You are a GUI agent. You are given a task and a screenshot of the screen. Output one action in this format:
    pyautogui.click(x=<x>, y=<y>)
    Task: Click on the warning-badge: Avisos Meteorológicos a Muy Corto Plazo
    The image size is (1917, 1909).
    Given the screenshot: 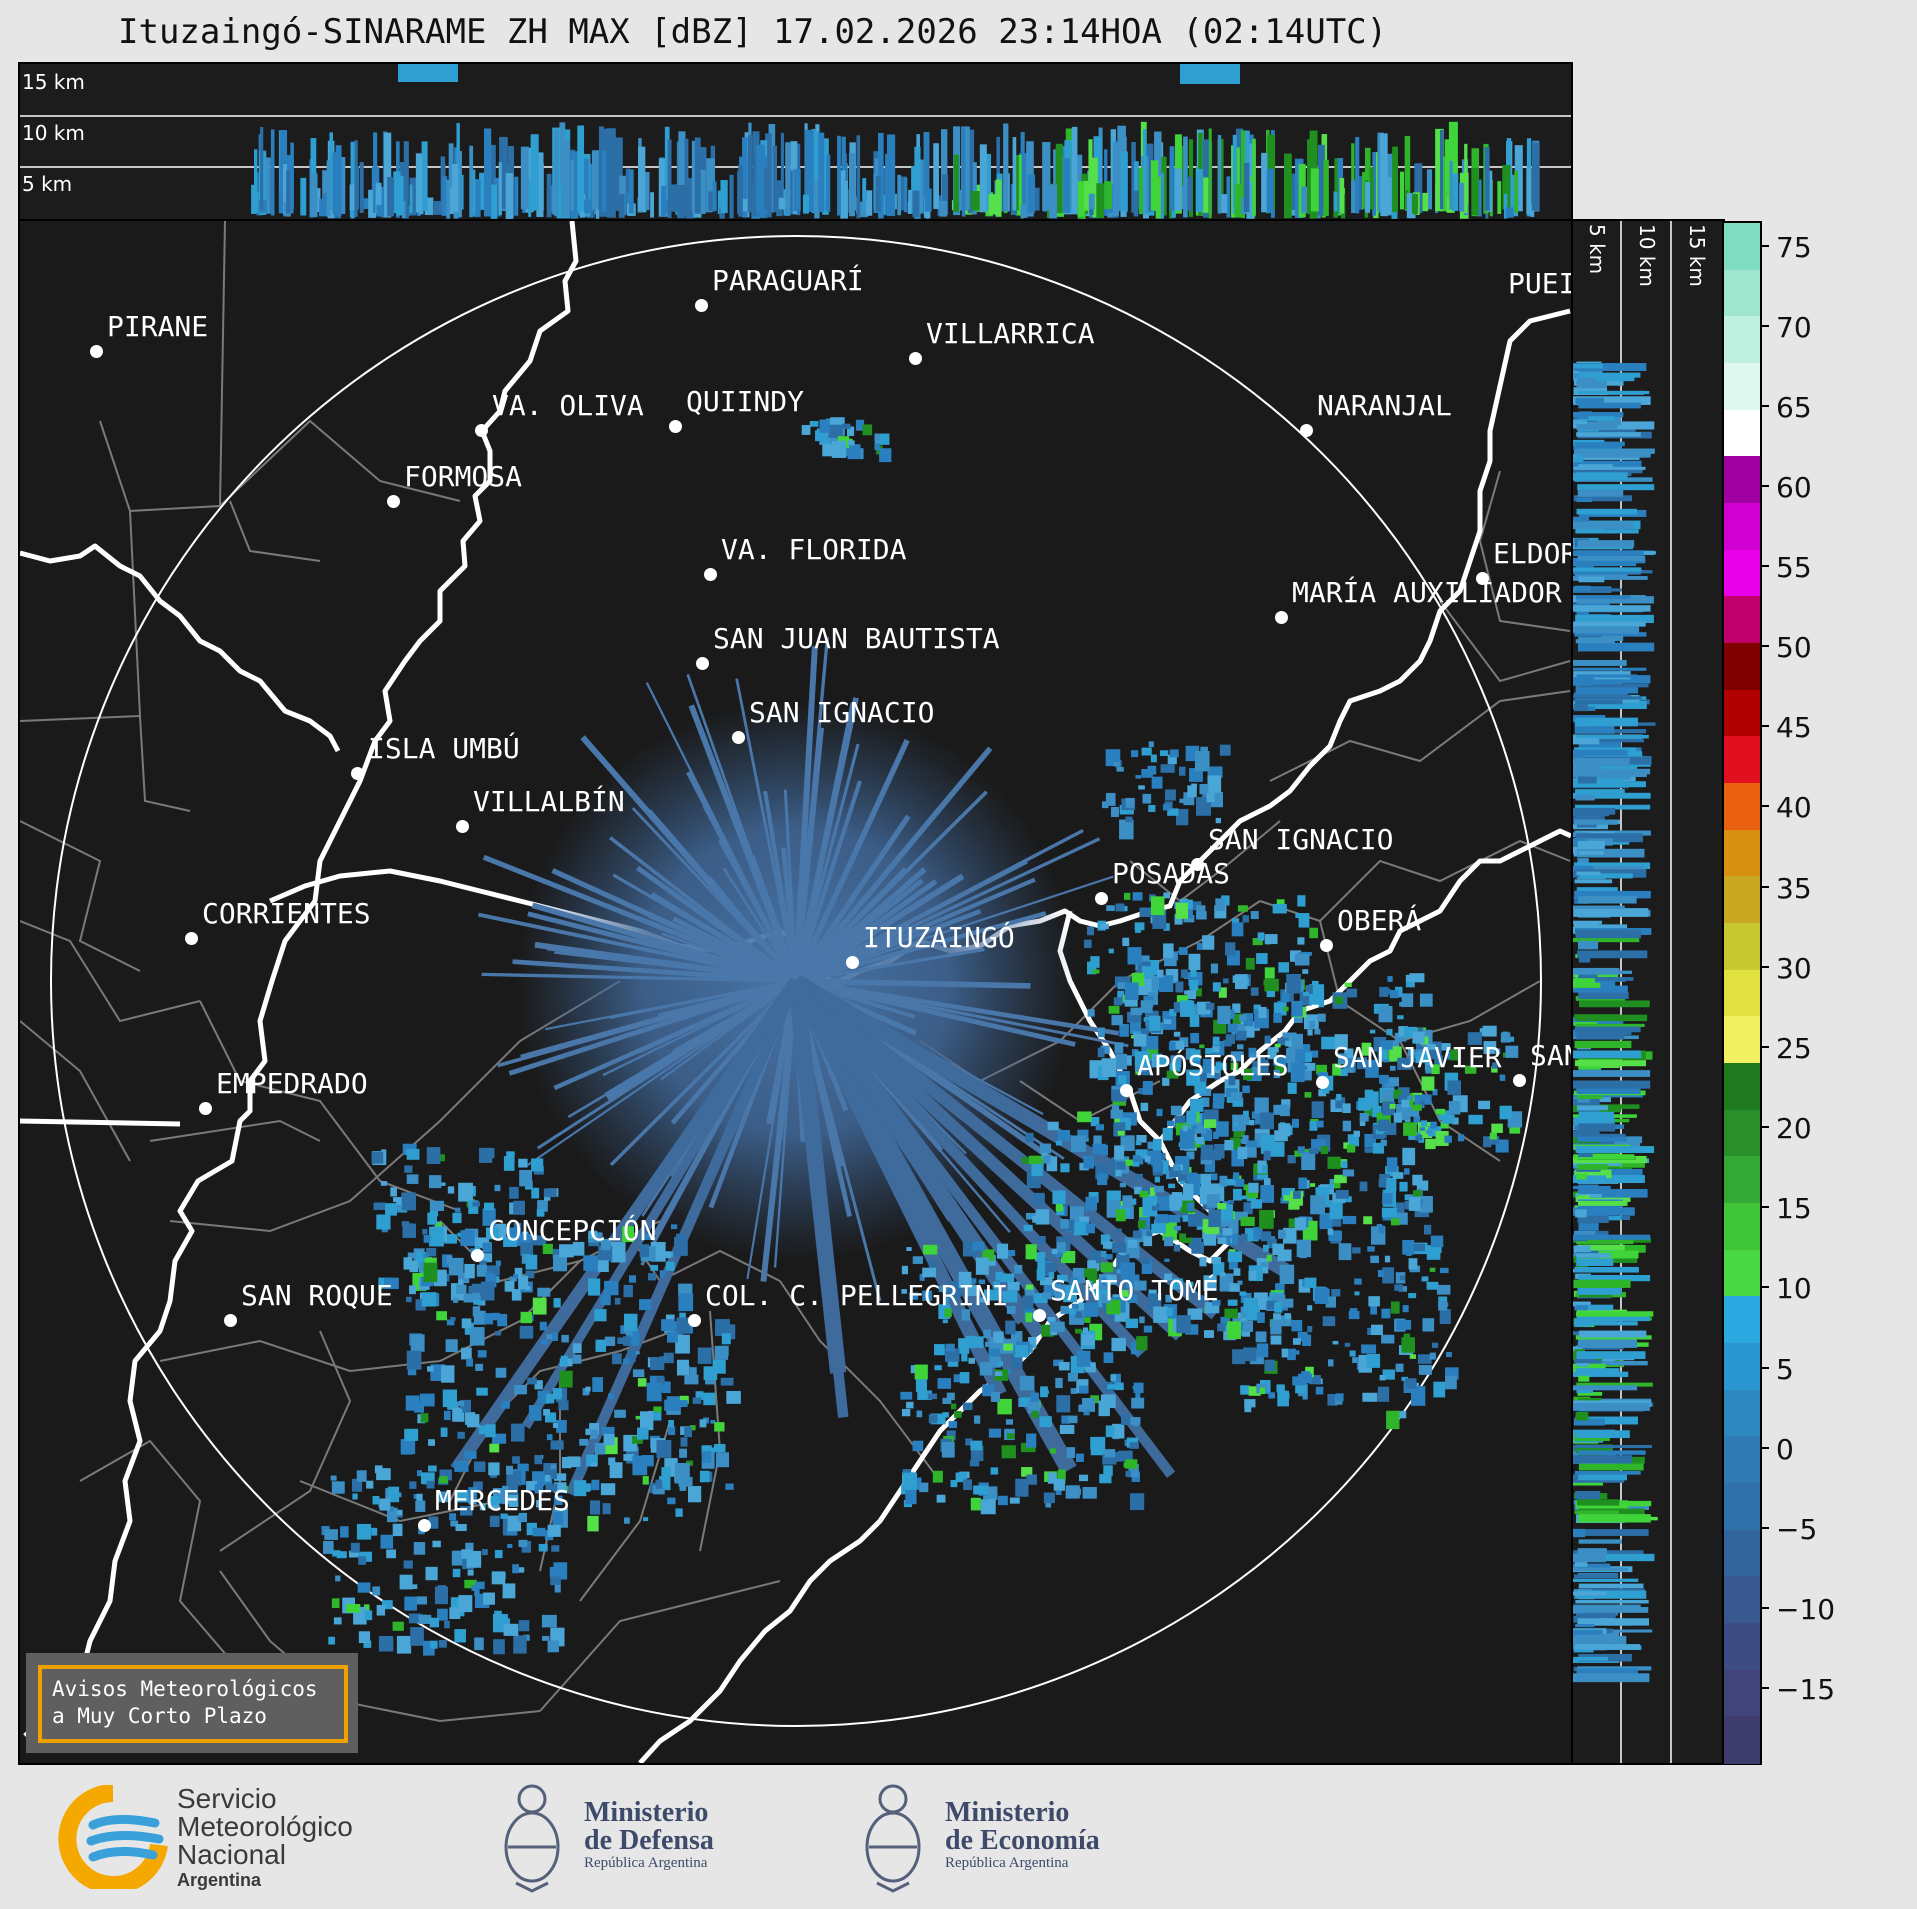 What is the action you would take?
    pyautogui.click(x=192, y=1703)
    